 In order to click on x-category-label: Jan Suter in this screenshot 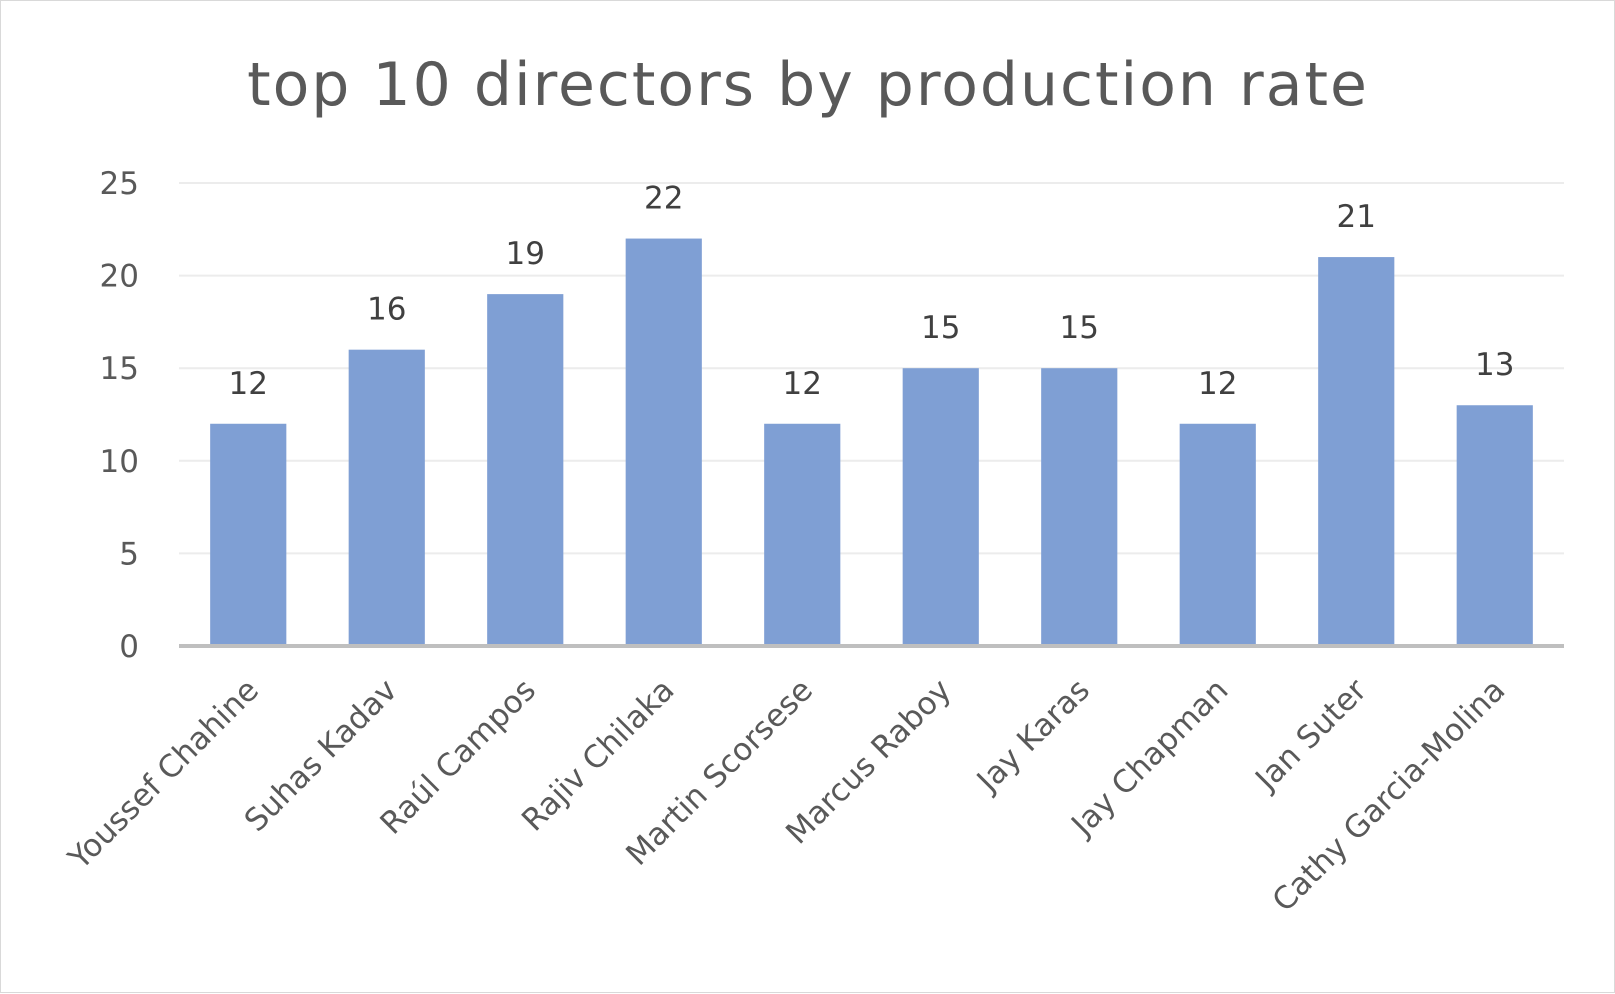, I will do `click(1310, 735)`.